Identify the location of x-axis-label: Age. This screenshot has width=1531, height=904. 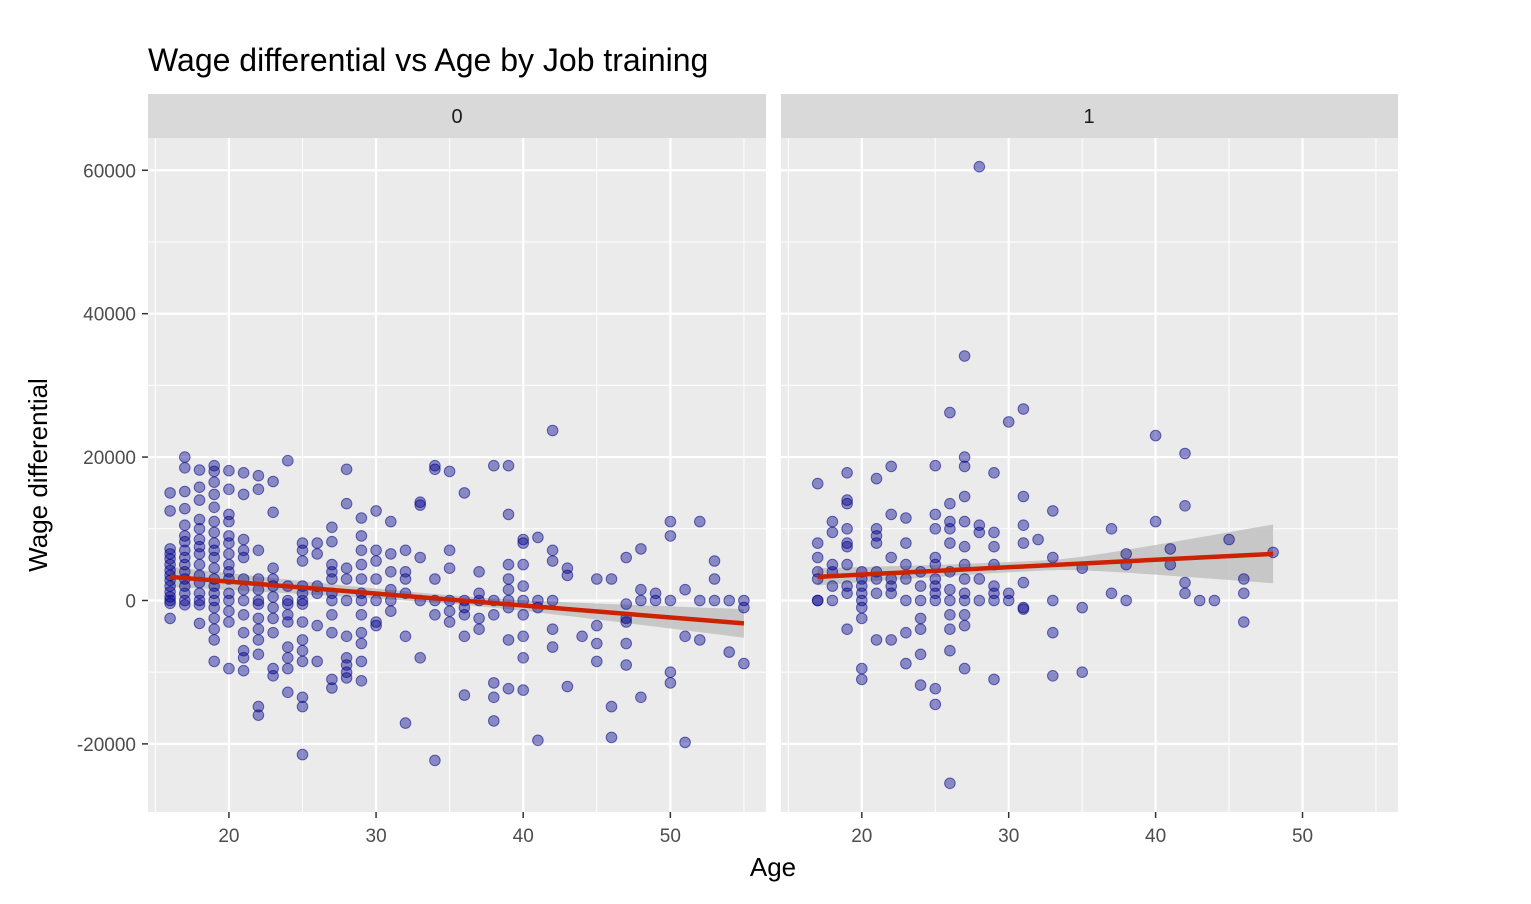
(773, 867).